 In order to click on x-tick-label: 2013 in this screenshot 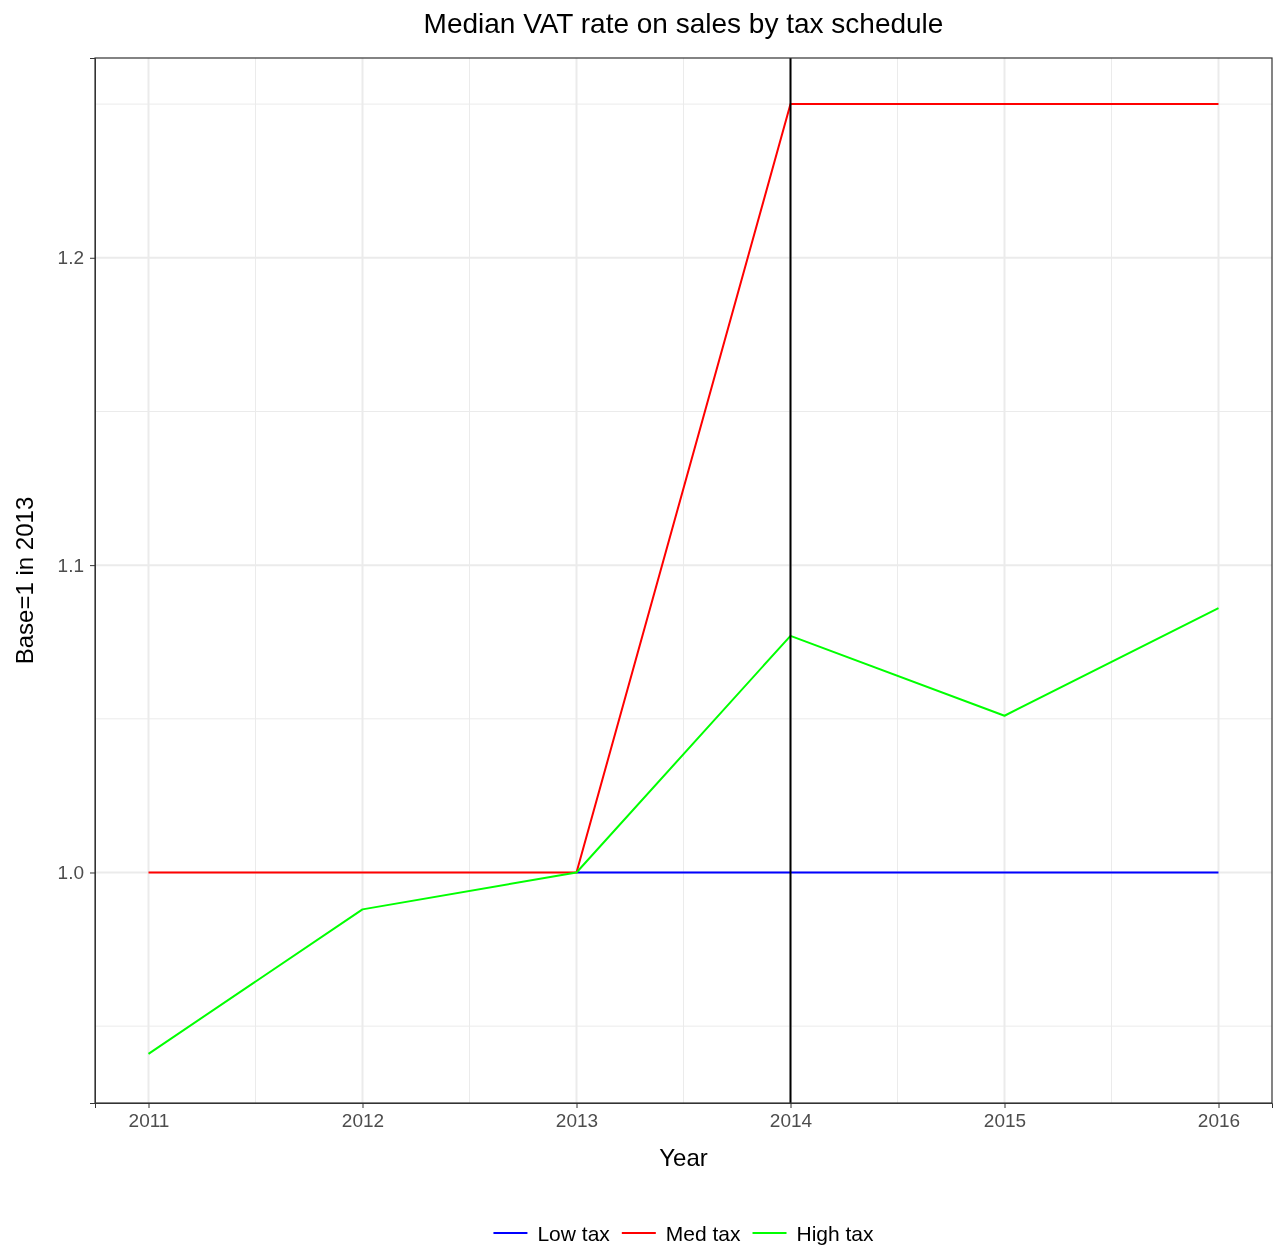, I will do `click(577, 1121)`.